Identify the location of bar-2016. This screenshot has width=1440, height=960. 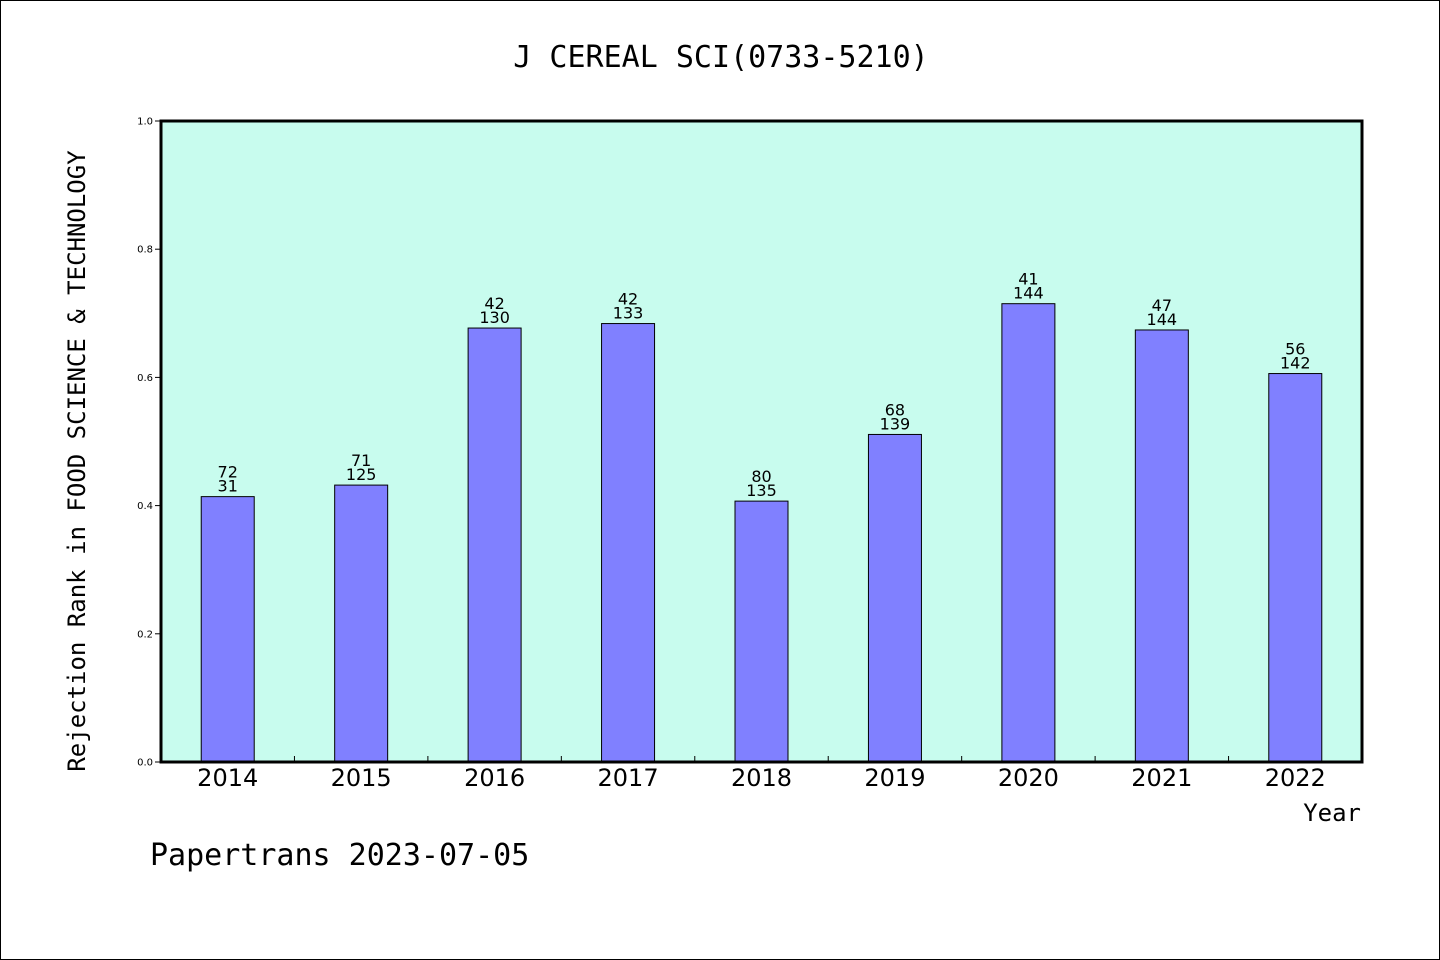
(494, 545).